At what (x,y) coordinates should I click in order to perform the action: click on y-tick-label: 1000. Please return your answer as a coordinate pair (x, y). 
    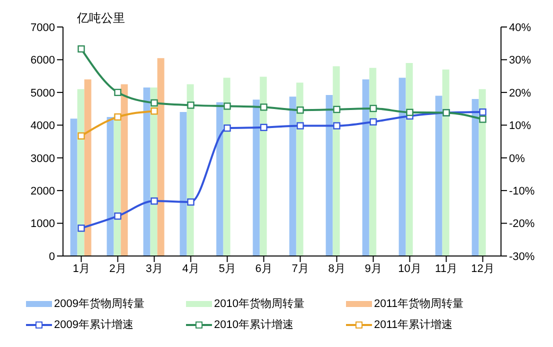
    Looking at the image, I should click on (42, 224).